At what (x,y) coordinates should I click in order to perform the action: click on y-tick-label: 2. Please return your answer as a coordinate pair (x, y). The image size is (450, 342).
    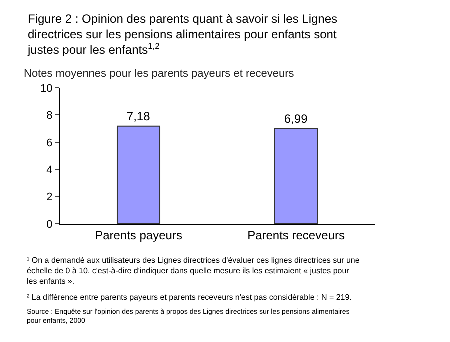
    Looking at the image, I should click on (49, 198).